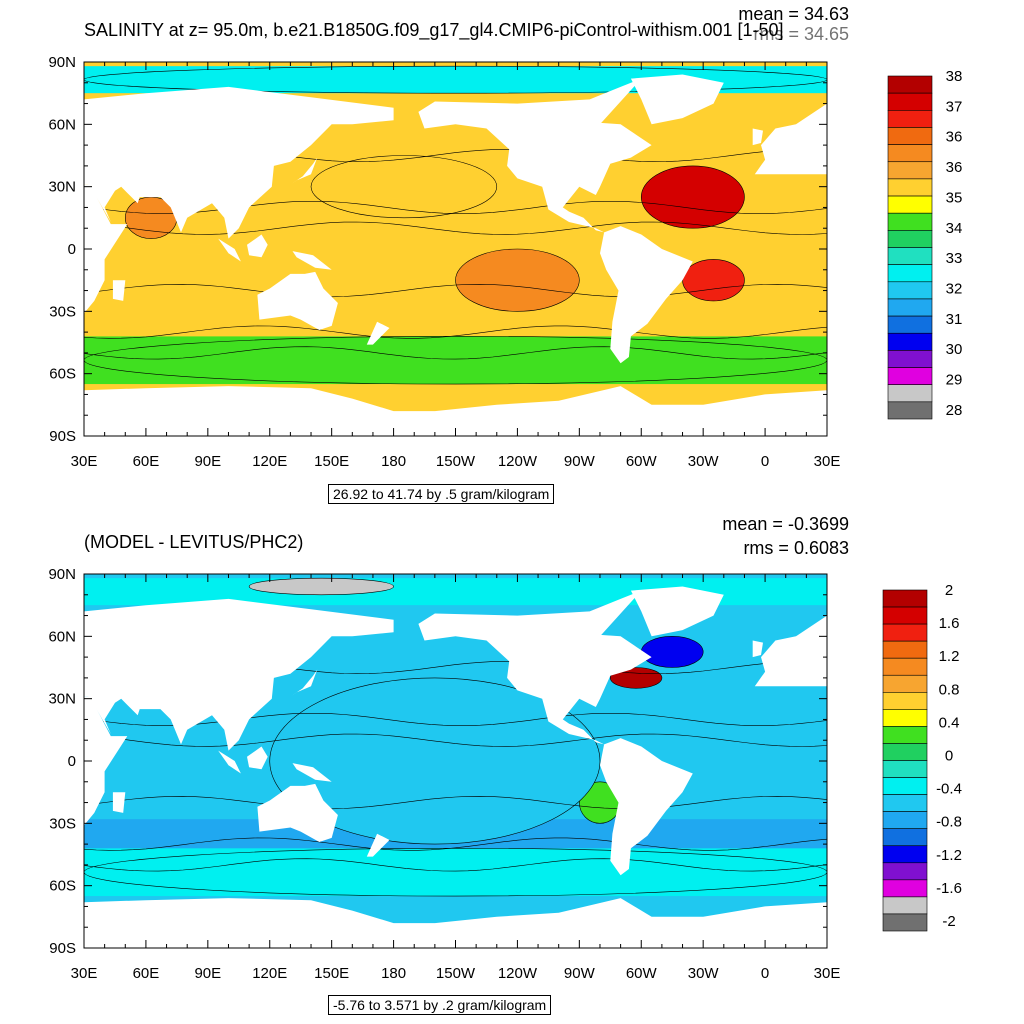  Describe the element at coordinates (954, 76) in the screenshot. I see `colorbar-label: 38` at that location.